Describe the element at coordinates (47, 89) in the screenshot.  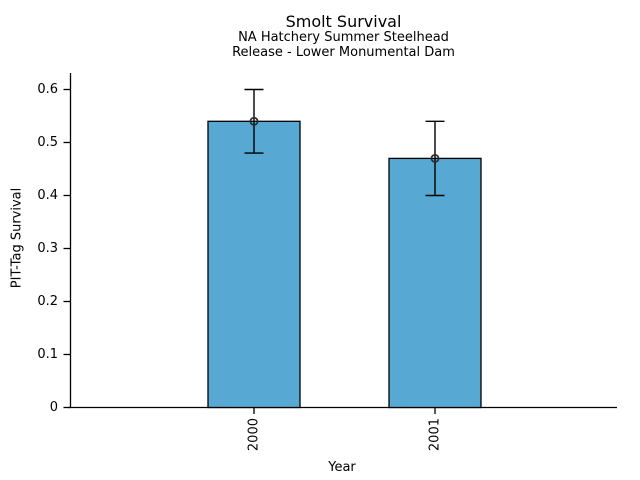
I see `y-tick-label: 0.6` at that location.